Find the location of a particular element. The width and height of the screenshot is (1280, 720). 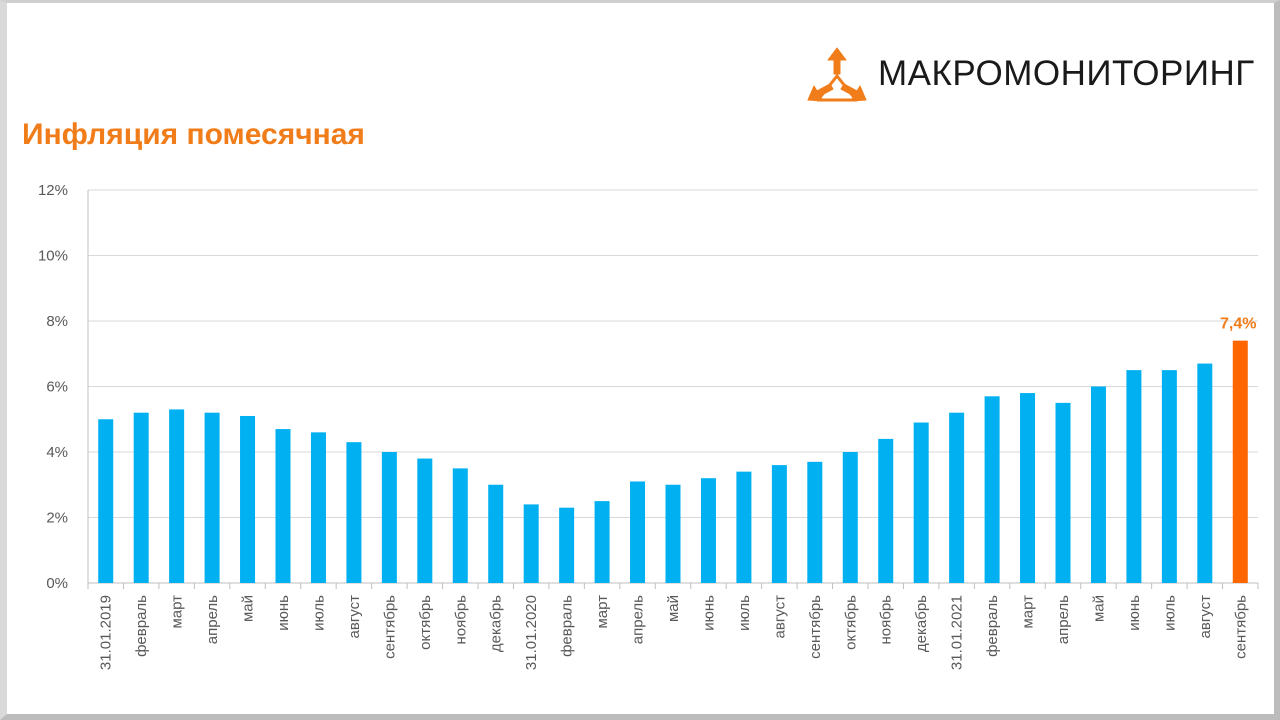

y-tick-label: 2% is located at coordinates (57, 518).